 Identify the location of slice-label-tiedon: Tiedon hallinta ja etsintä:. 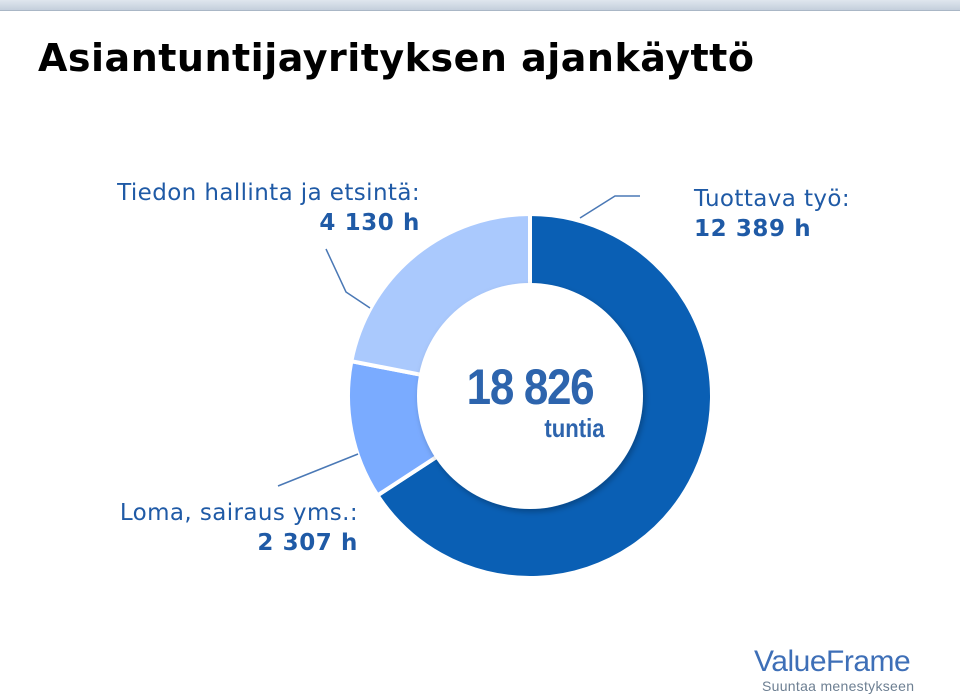
(268, 193).